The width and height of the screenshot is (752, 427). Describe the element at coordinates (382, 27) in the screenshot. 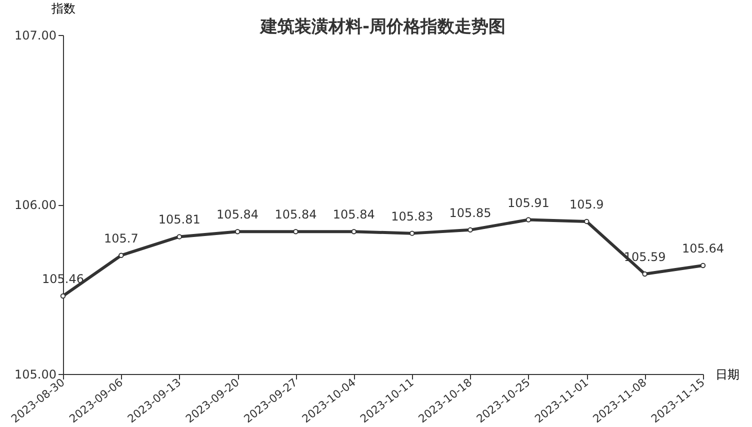

I see `chart-title: 建筑装潢材料-周价格指数走势图` at that location.